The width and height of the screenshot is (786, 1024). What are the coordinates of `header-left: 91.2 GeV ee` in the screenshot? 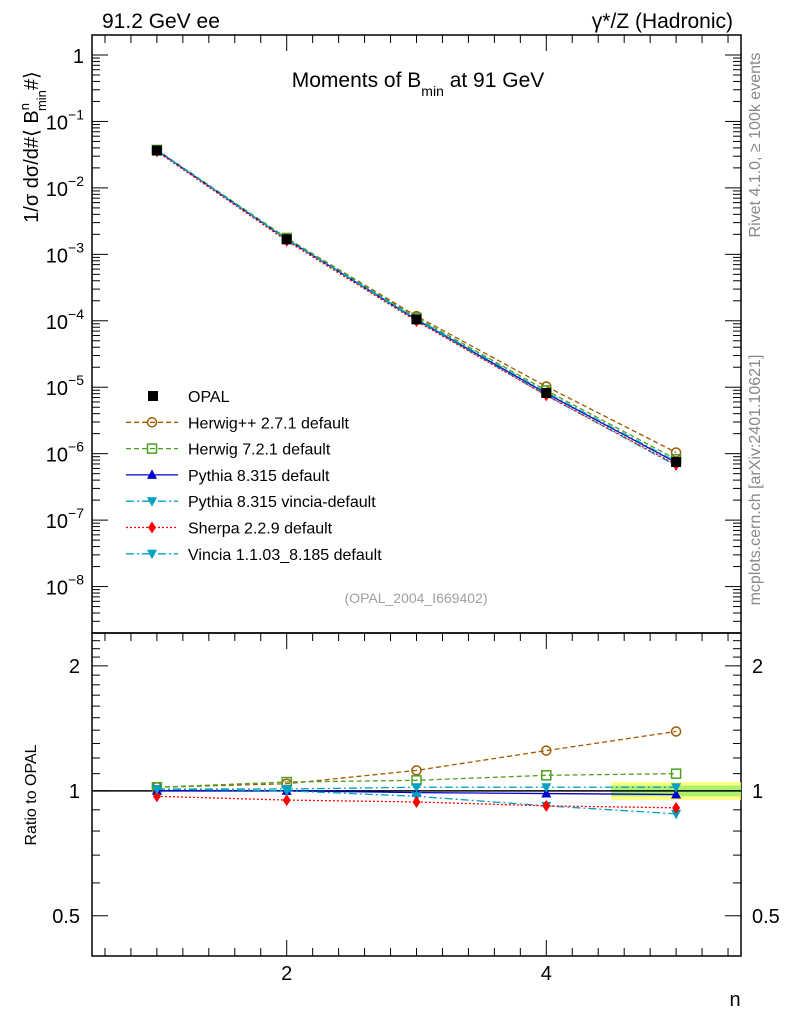 It's located at (161, 21).